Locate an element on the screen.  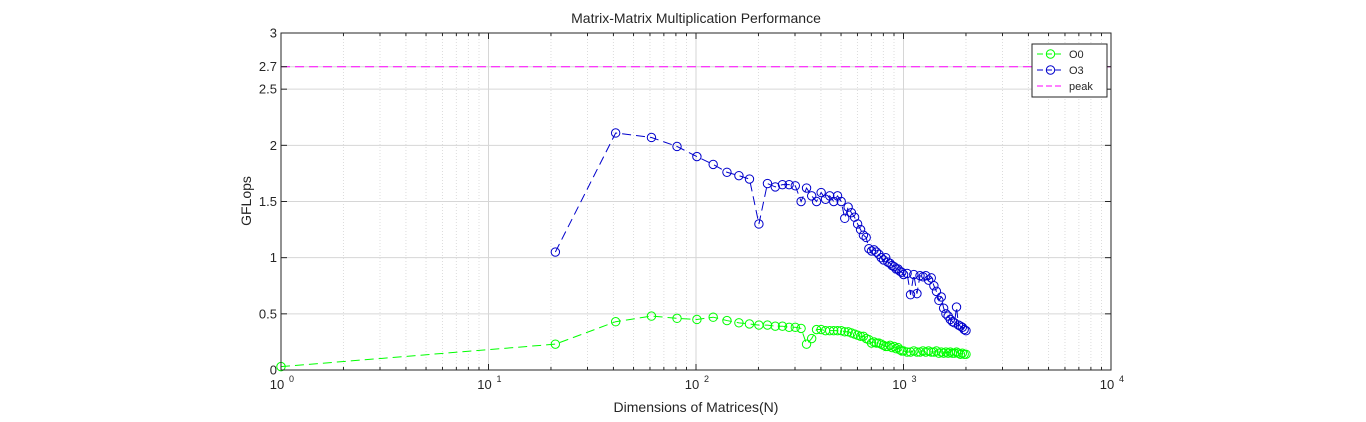
y-tick-labels: 0 0.5 1 1.5 2 2.5 2.7 3 is located at coordinates (268, 202).